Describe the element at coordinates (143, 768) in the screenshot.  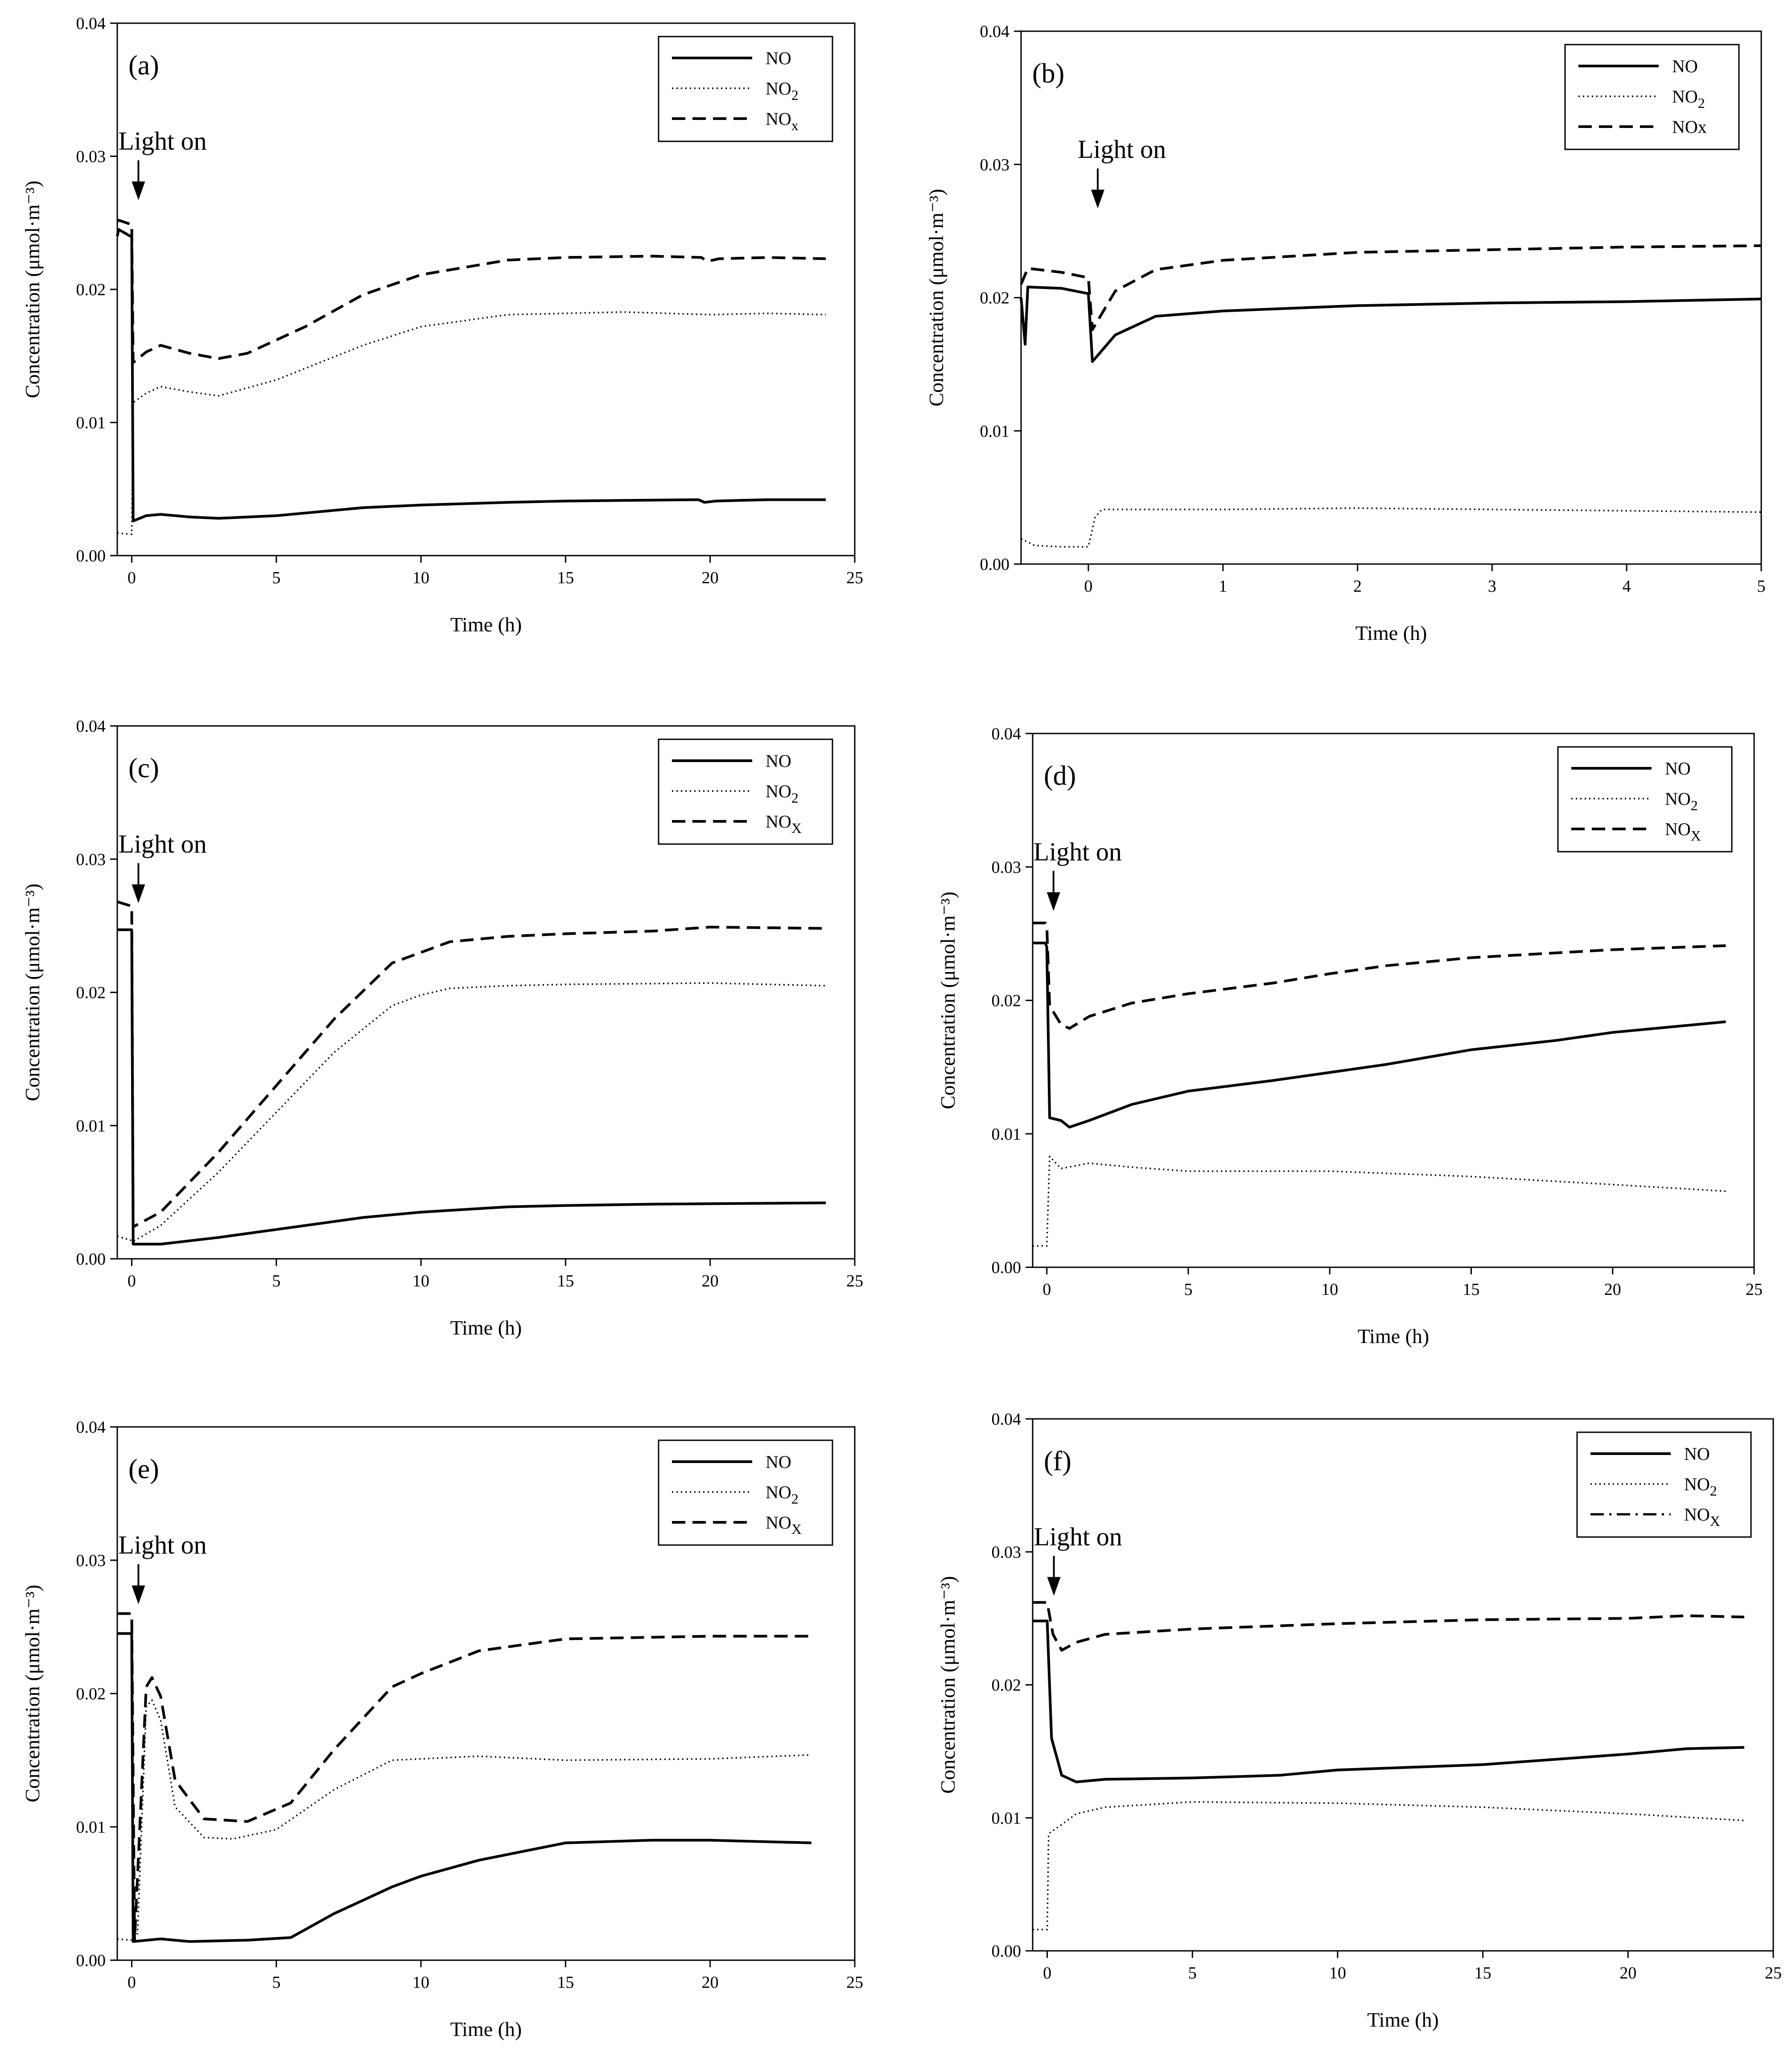
I see `panel-label: (c)` at that location.